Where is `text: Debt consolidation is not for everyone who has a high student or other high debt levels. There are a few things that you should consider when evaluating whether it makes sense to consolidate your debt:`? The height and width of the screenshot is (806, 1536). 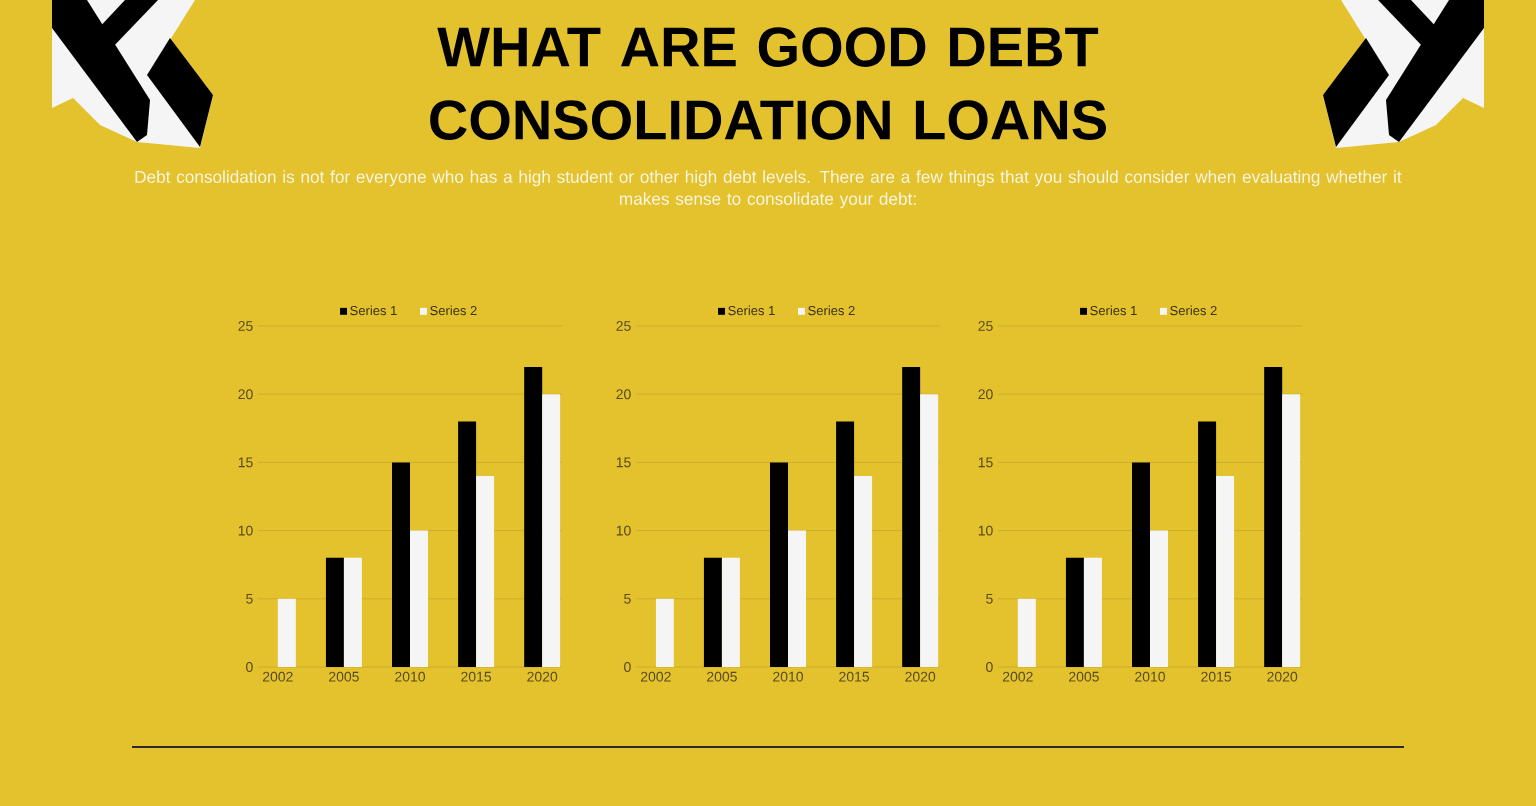 text: Debt consolidation is not for everyone who has a high student or other high debt levels. There are a few things that you should consider when evaluating whether it makes sense to consolidate your debt: is located at coordinates (768, 189).